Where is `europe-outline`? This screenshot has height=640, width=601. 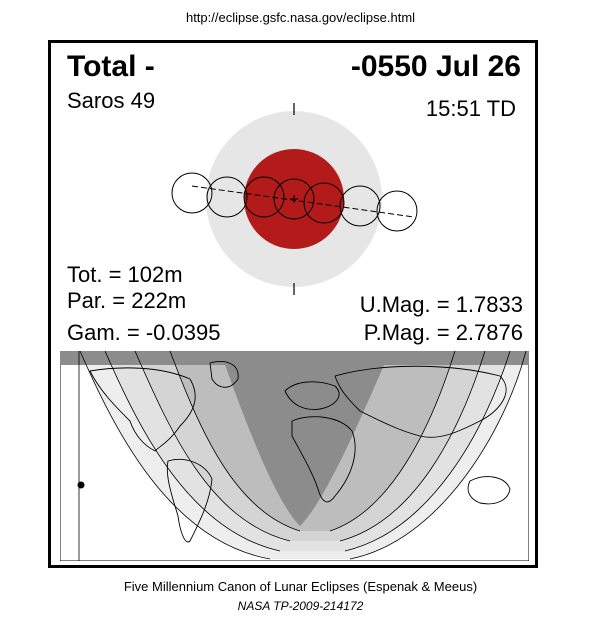 europe-outline is located at coordinates (312, 395).